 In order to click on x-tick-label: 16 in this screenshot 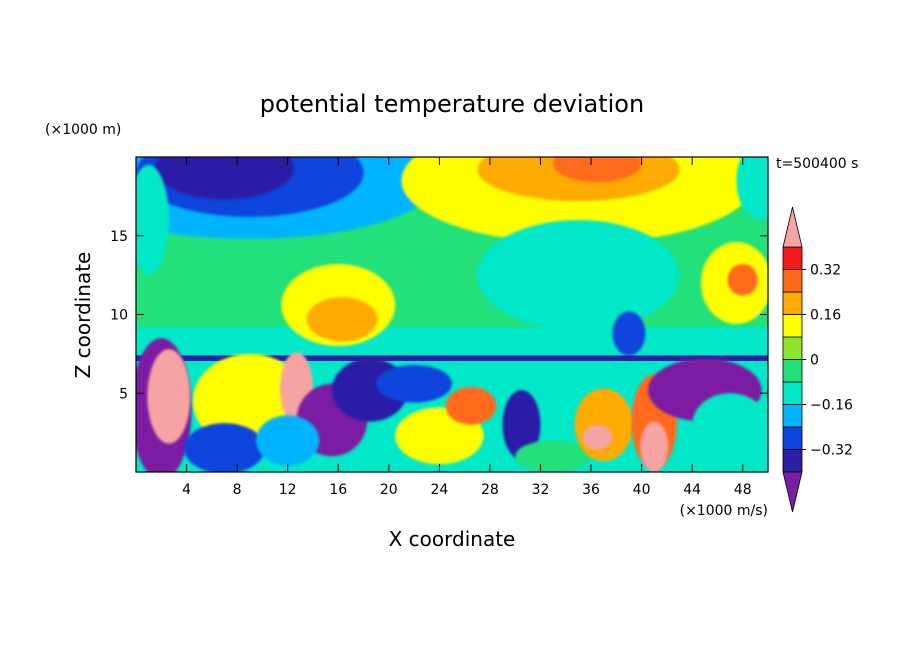, I will do `click(338, 490)`.